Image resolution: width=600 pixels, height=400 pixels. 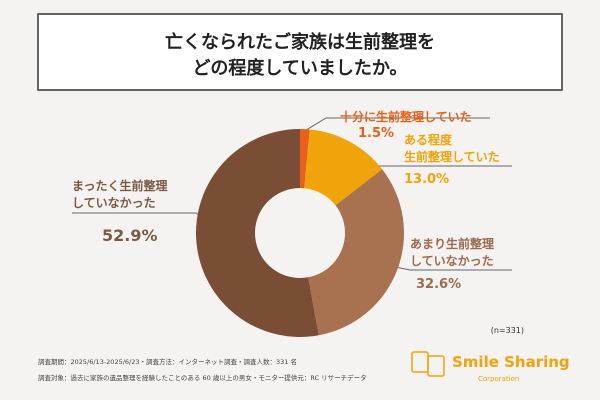 I want to click on value-label: 13.0%, so click(x=427, y=179).